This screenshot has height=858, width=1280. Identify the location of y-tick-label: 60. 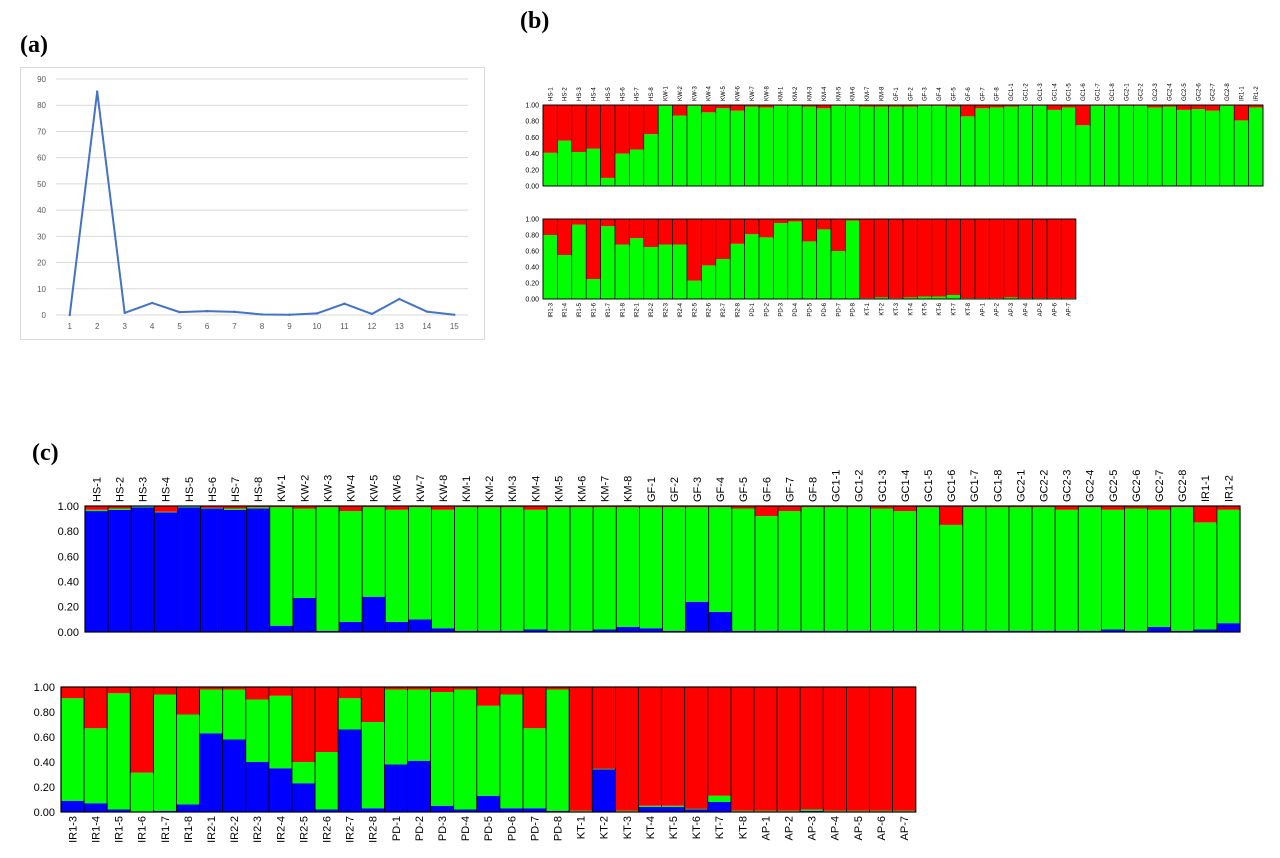
(41, 158).